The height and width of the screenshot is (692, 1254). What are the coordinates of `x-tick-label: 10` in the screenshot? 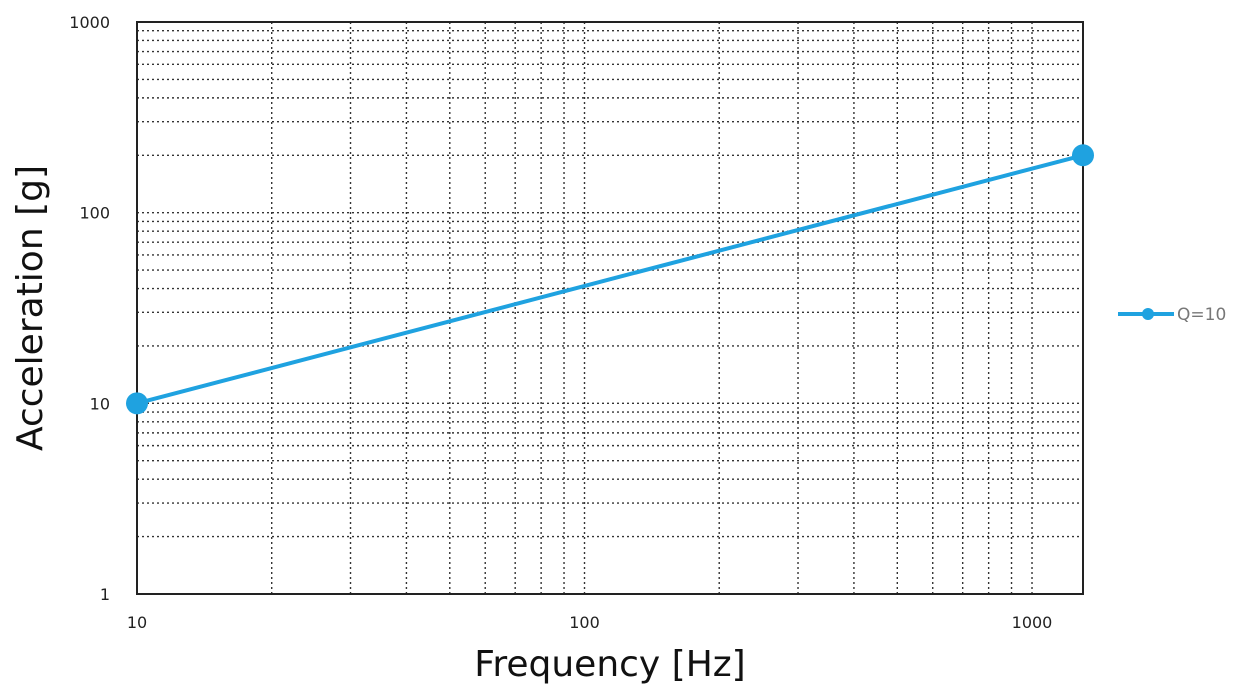 It's located at (137, 622).